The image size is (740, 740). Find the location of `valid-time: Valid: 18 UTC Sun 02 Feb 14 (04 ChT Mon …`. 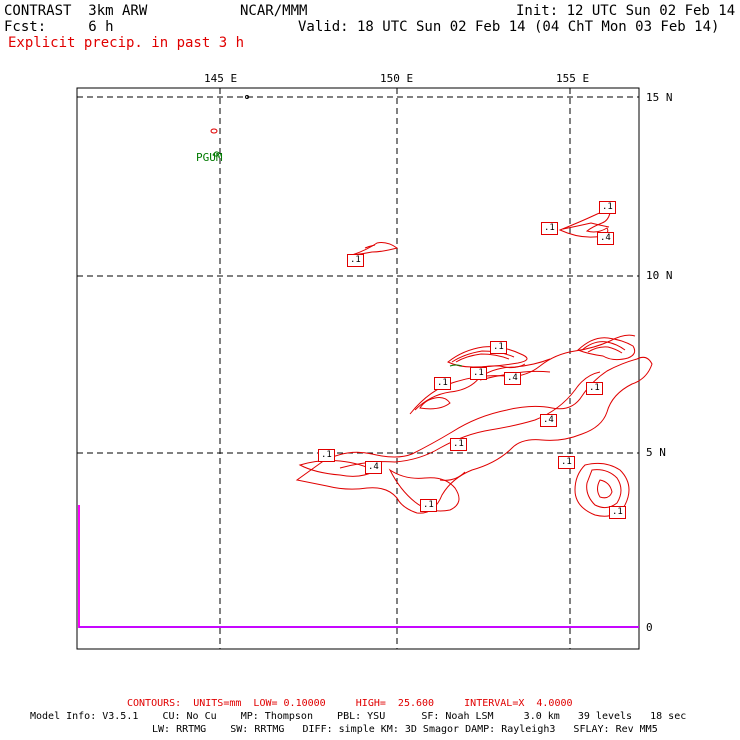

valid-time: Valid: 18 UTC Sun 02 Feb 14 (04 ChT Mon … is located at coordinates (509, 27).